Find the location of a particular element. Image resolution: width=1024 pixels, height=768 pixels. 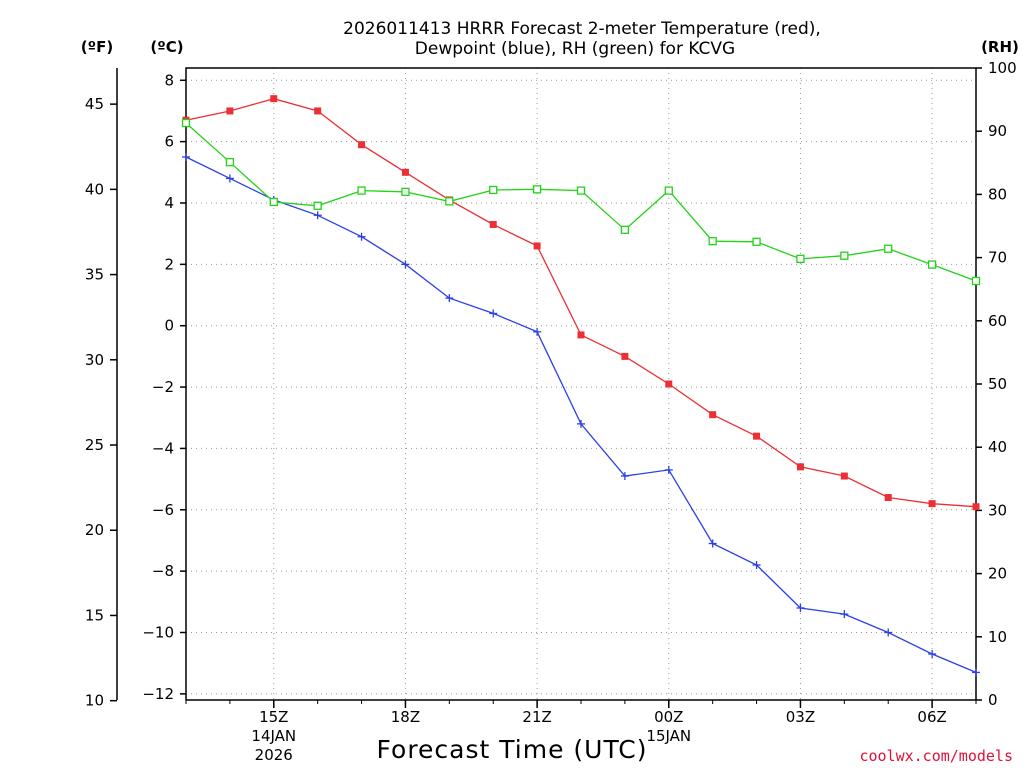

celsius-tick-label: −4 is located at coordinates (163, 448).